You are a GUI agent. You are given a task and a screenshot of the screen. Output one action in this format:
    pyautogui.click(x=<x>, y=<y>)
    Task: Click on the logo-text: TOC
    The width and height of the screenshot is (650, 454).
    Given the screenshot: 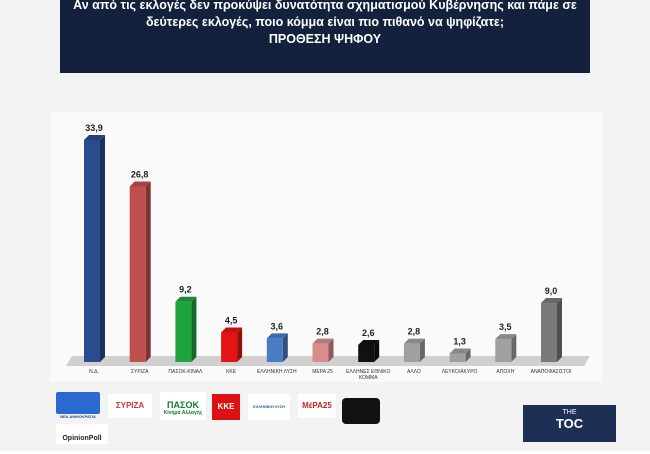 What is the action you would take?
    pyautogui.click(x=569, y=423)
    